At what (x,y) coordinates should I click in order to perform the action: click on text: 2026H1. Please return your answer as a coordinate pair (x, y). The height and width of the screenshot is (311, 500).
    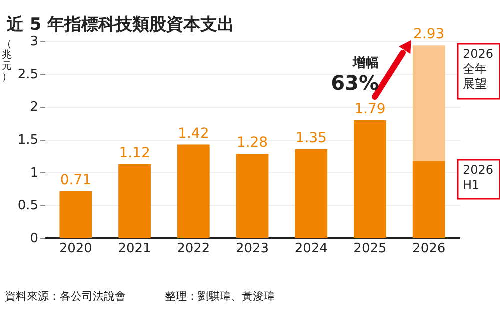
    Looking at the image, I should click on (478, 177).